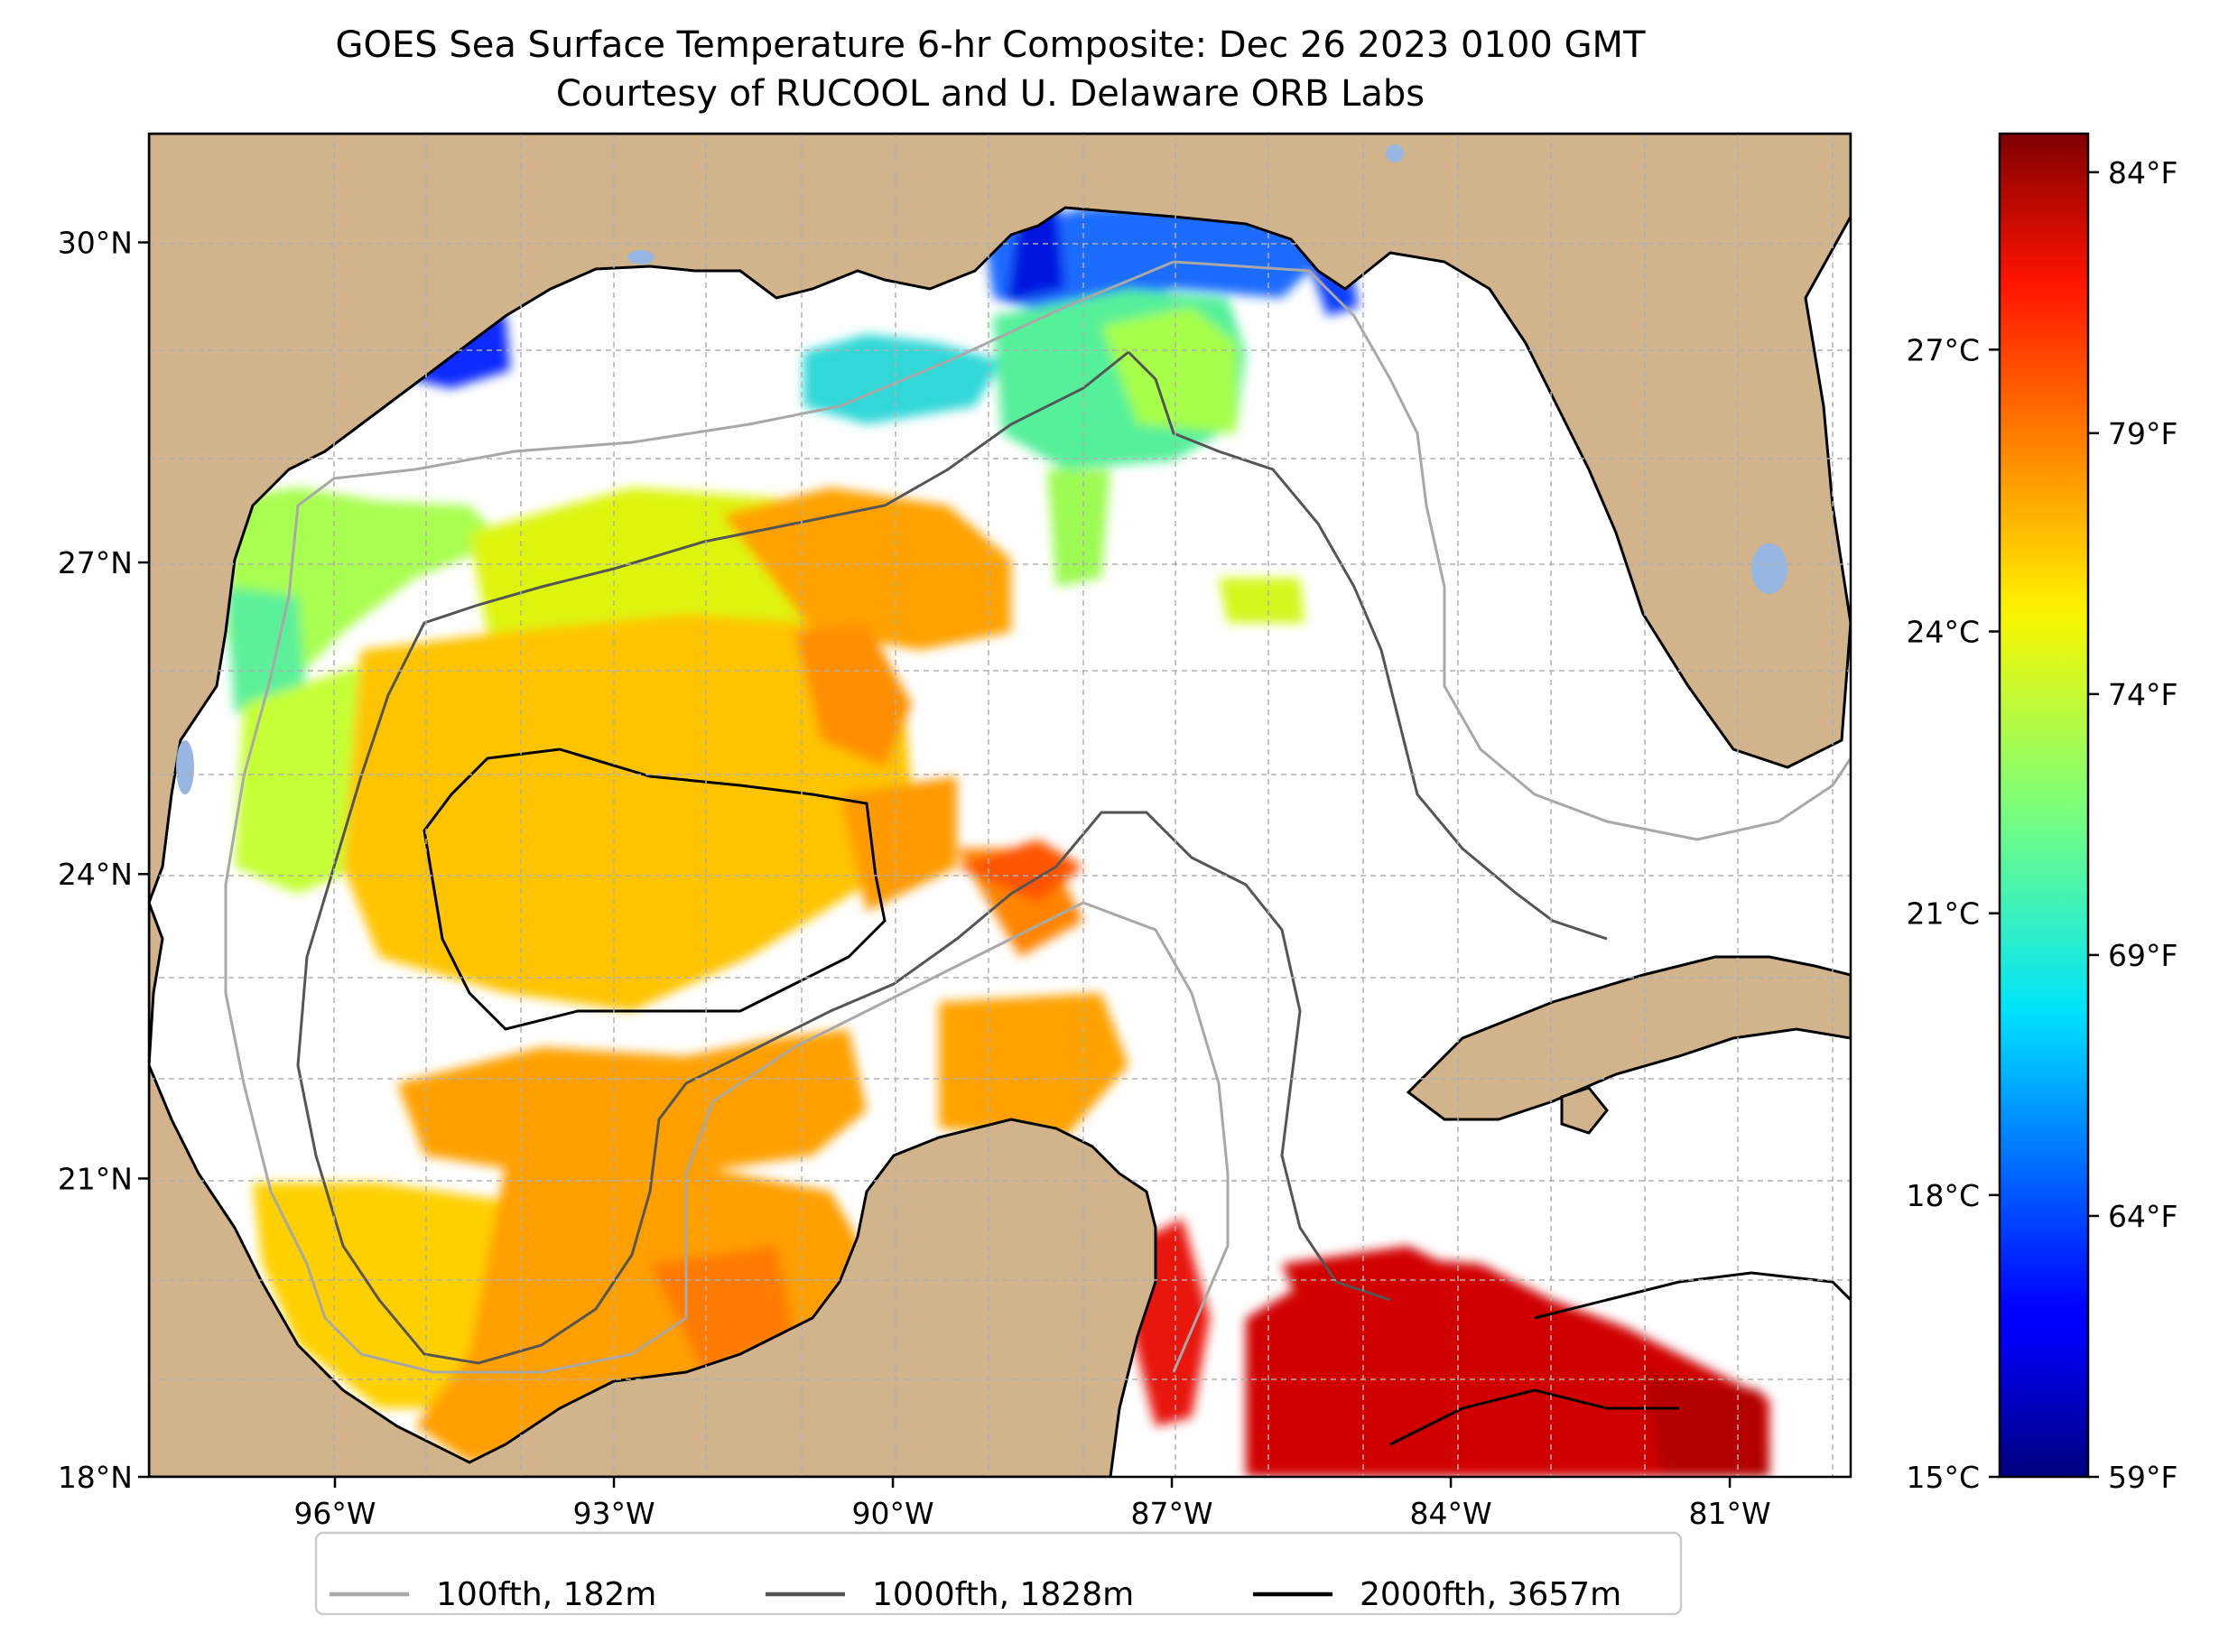  What do you see at coordinates (266, 650) in the screenshot?
I see `sst-patch-texas-shelf` at bounding box center [266, 650].